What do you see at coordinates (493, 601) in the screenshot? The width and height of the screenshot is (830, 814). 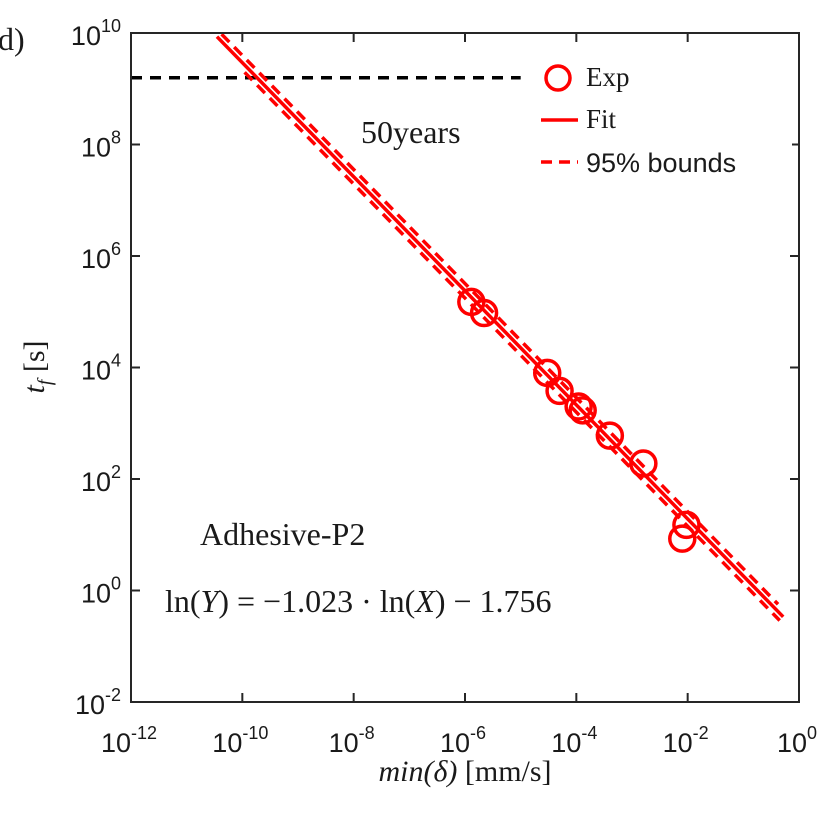 I see `equation-part-3: ) − 1.756` at bounding box center [493, 601].